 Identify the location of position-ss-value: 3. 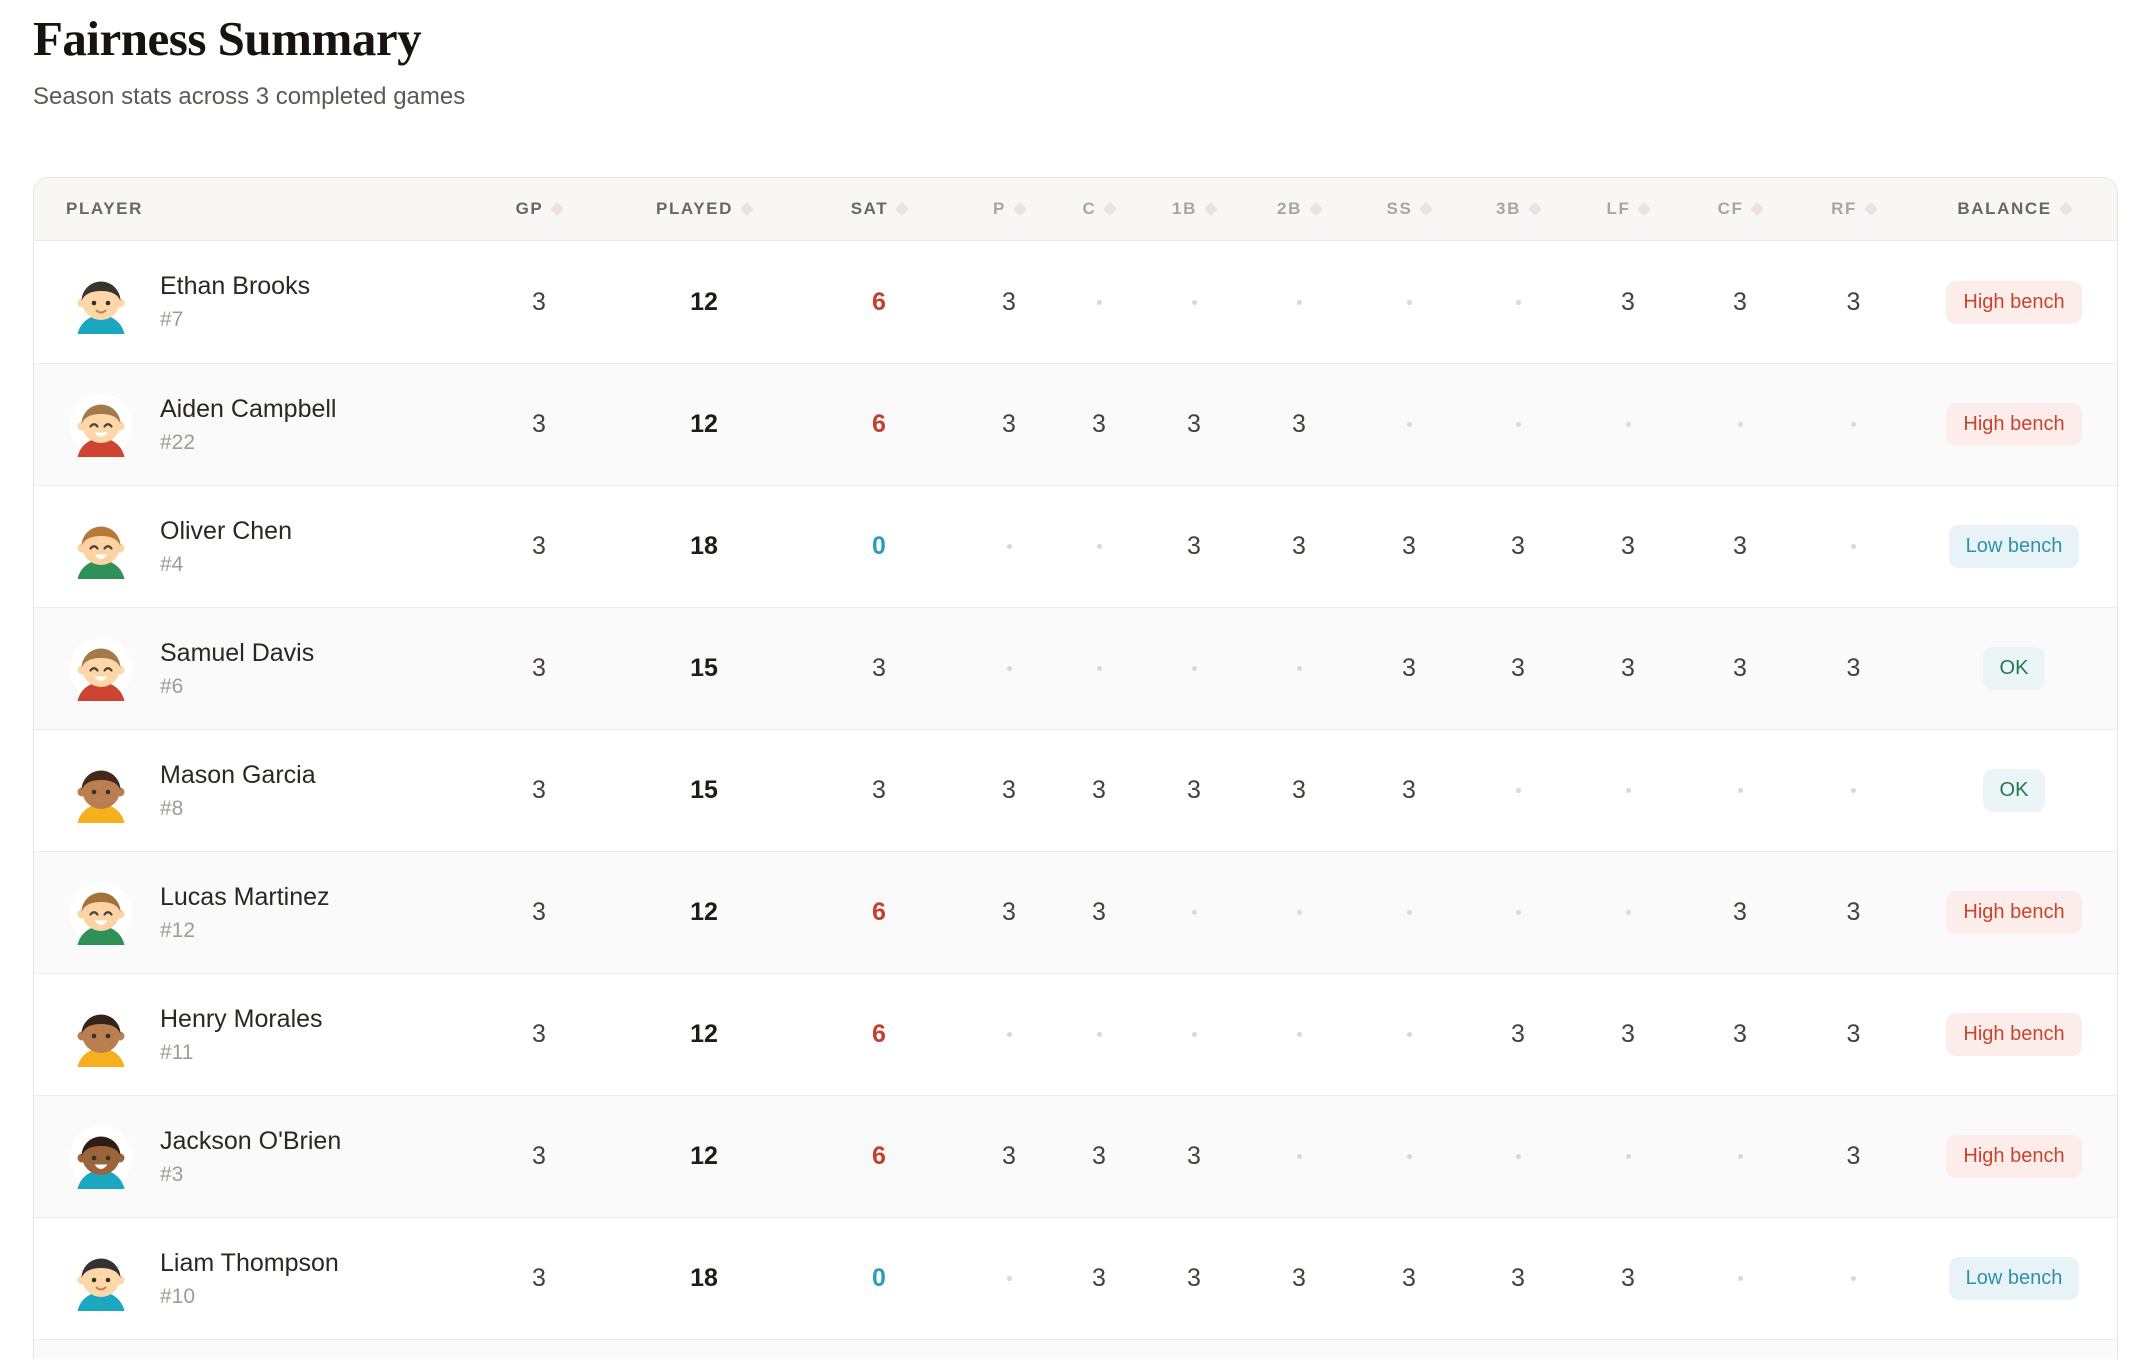
(1409, 1278).